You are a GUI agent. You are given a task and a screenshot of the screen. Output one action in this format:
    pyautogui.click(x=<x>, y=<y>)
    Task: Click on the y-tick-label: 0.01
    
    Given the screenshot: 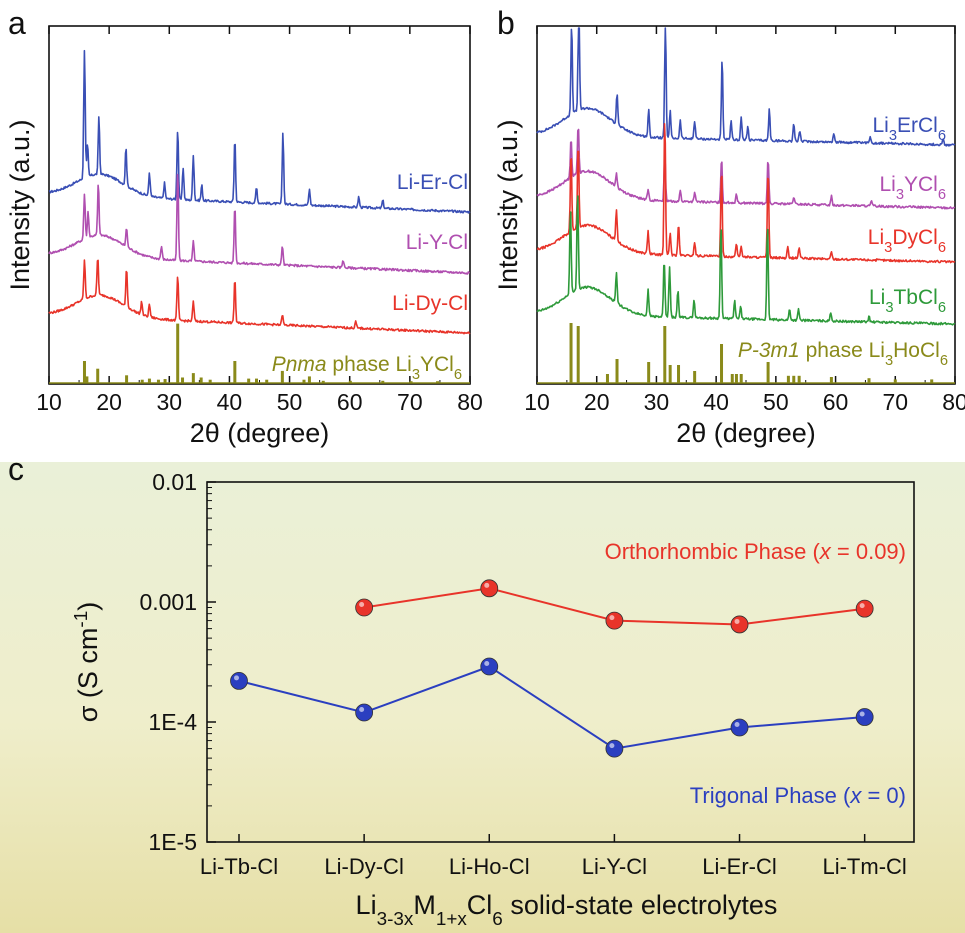 What is the action you would take?
    pyautogui.click(x=174, y=482)
    